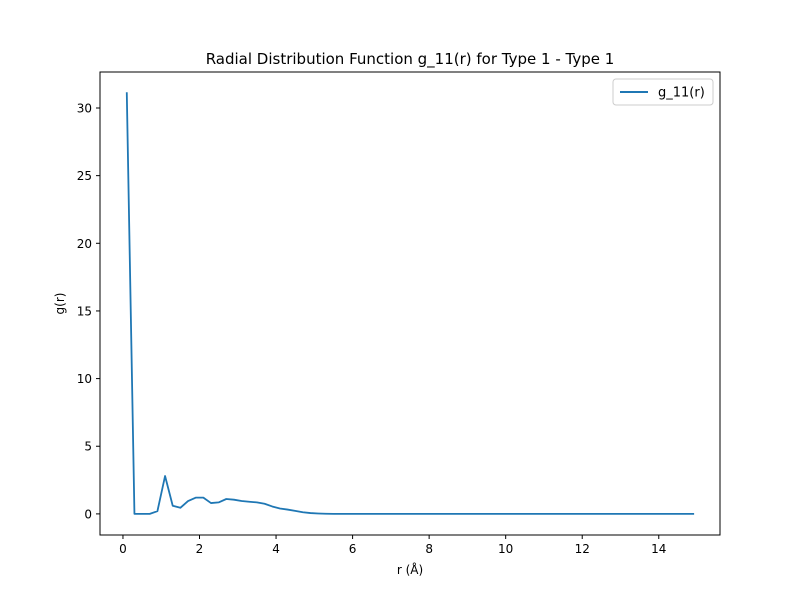 This screenshot has width=800, height=600. What do you see at coordinates (88, 514) in the screenshot?
I see `y-tick-label: 0` at bounding box center [88, 514].